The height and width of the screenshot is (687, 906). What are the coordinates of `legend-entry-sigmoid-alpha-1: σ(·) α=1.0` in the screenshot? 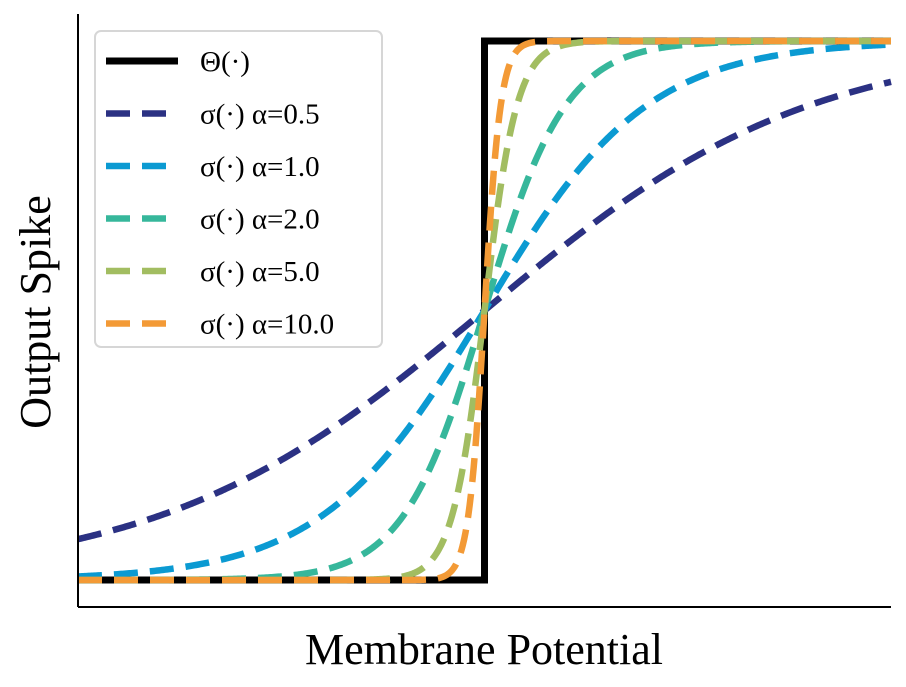 It's located at (213, 167).